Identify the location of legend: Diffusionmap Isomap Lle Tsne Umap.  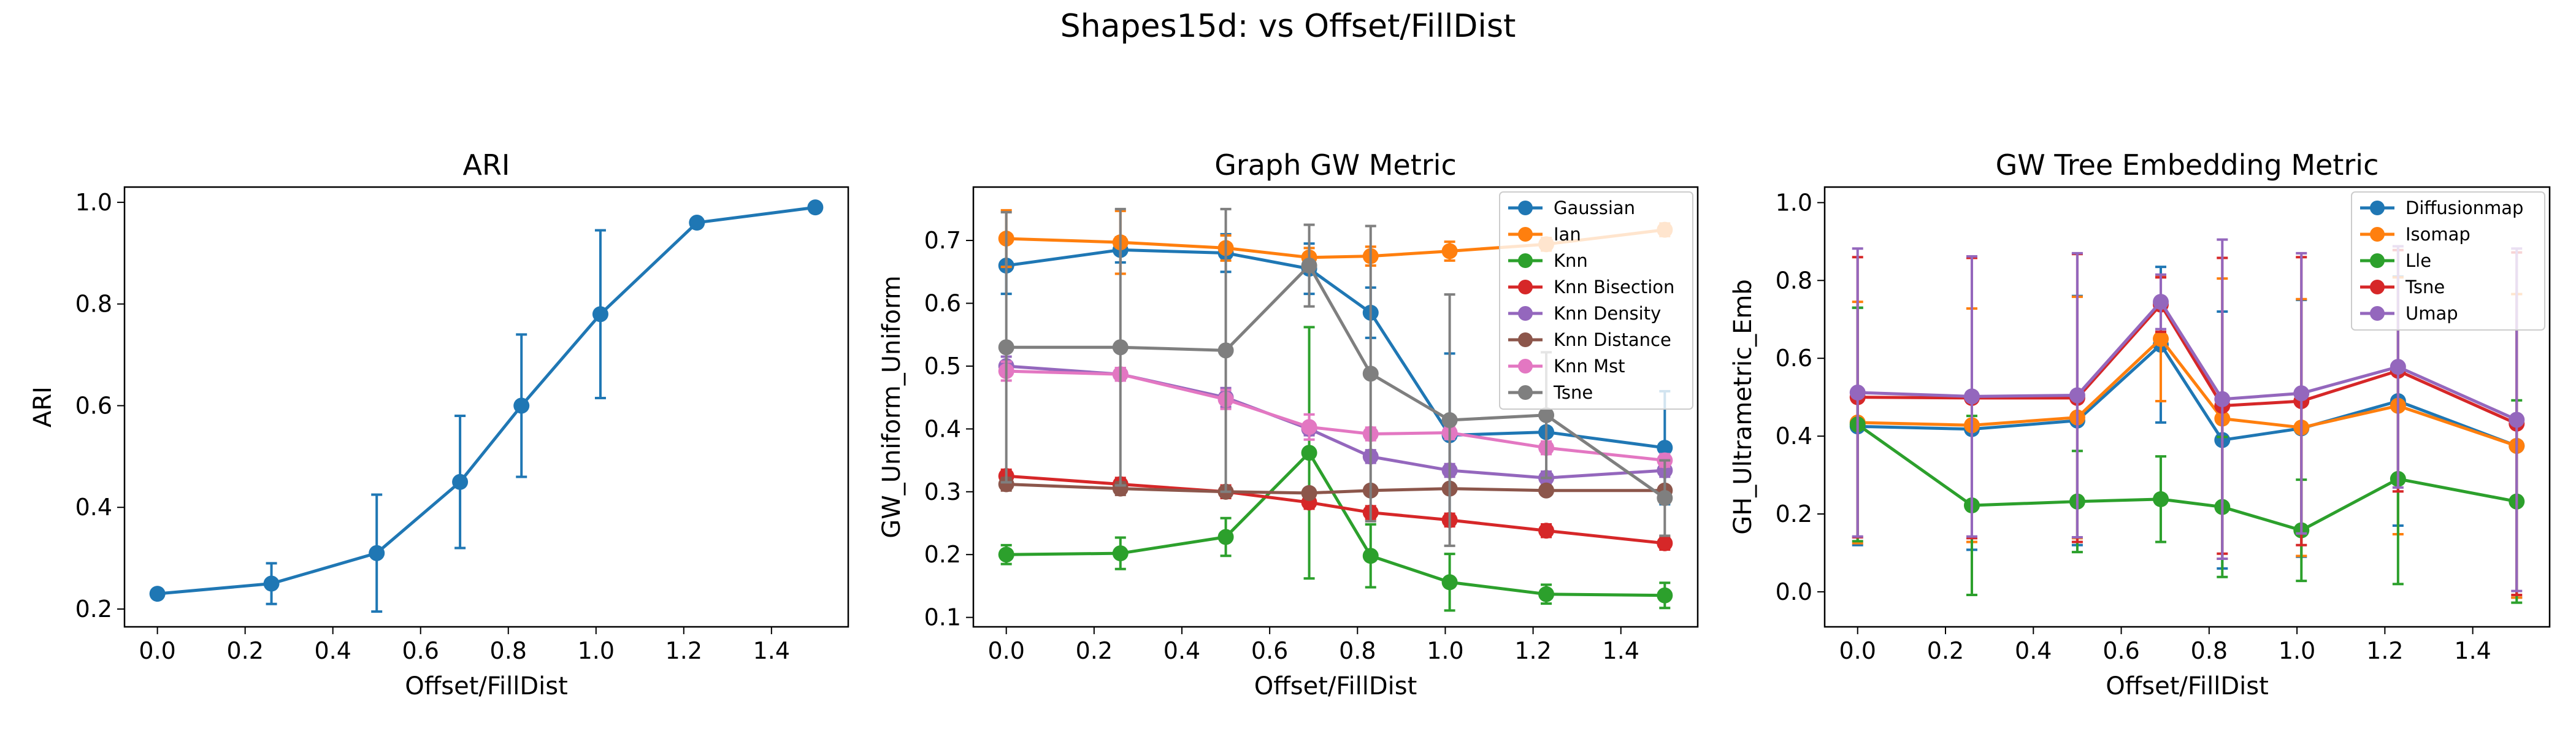
(2448, 261).